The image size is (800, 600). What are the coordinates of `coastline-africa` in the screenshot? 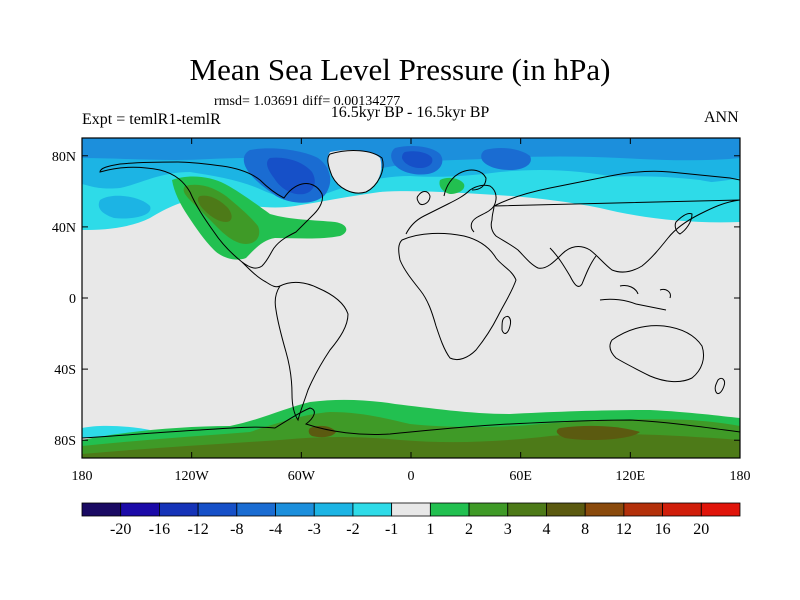 It's located at (457, 296).